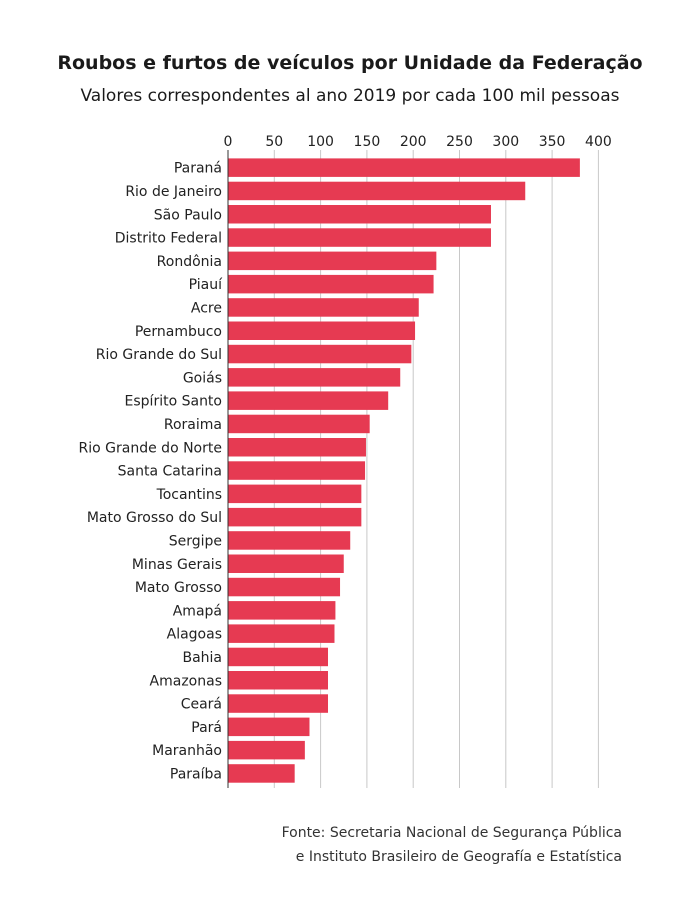 Image resolution: width=700 pixels, height=914 pixels. I want to click on y-tick-label: Paraná, so click(198, 169).